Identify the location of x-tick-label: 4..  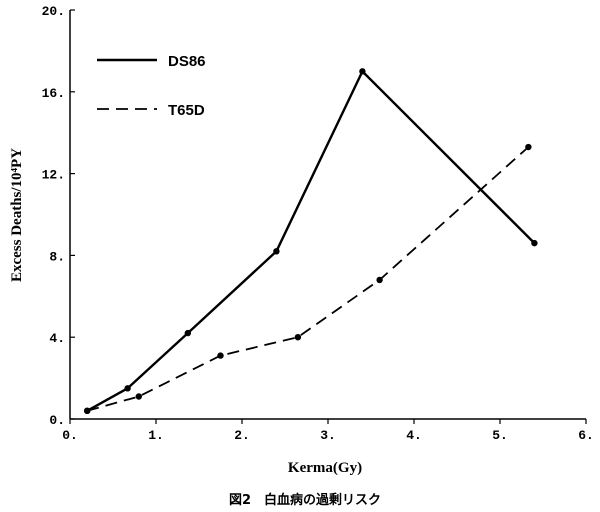
(414, 435).